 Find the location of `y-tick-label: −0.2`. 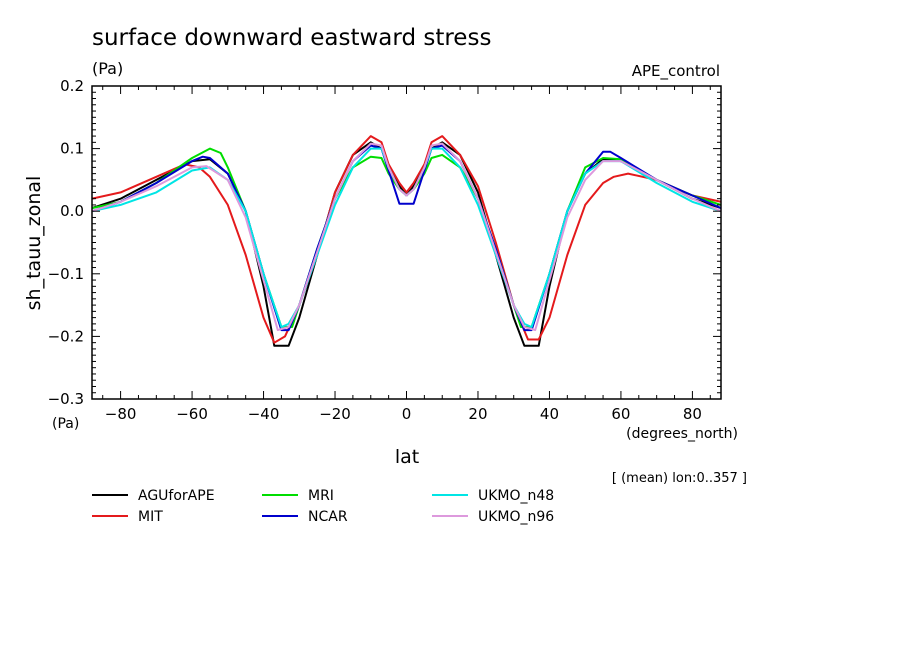

y-tick-label: −0.2 is located at coordinates (66, 336).